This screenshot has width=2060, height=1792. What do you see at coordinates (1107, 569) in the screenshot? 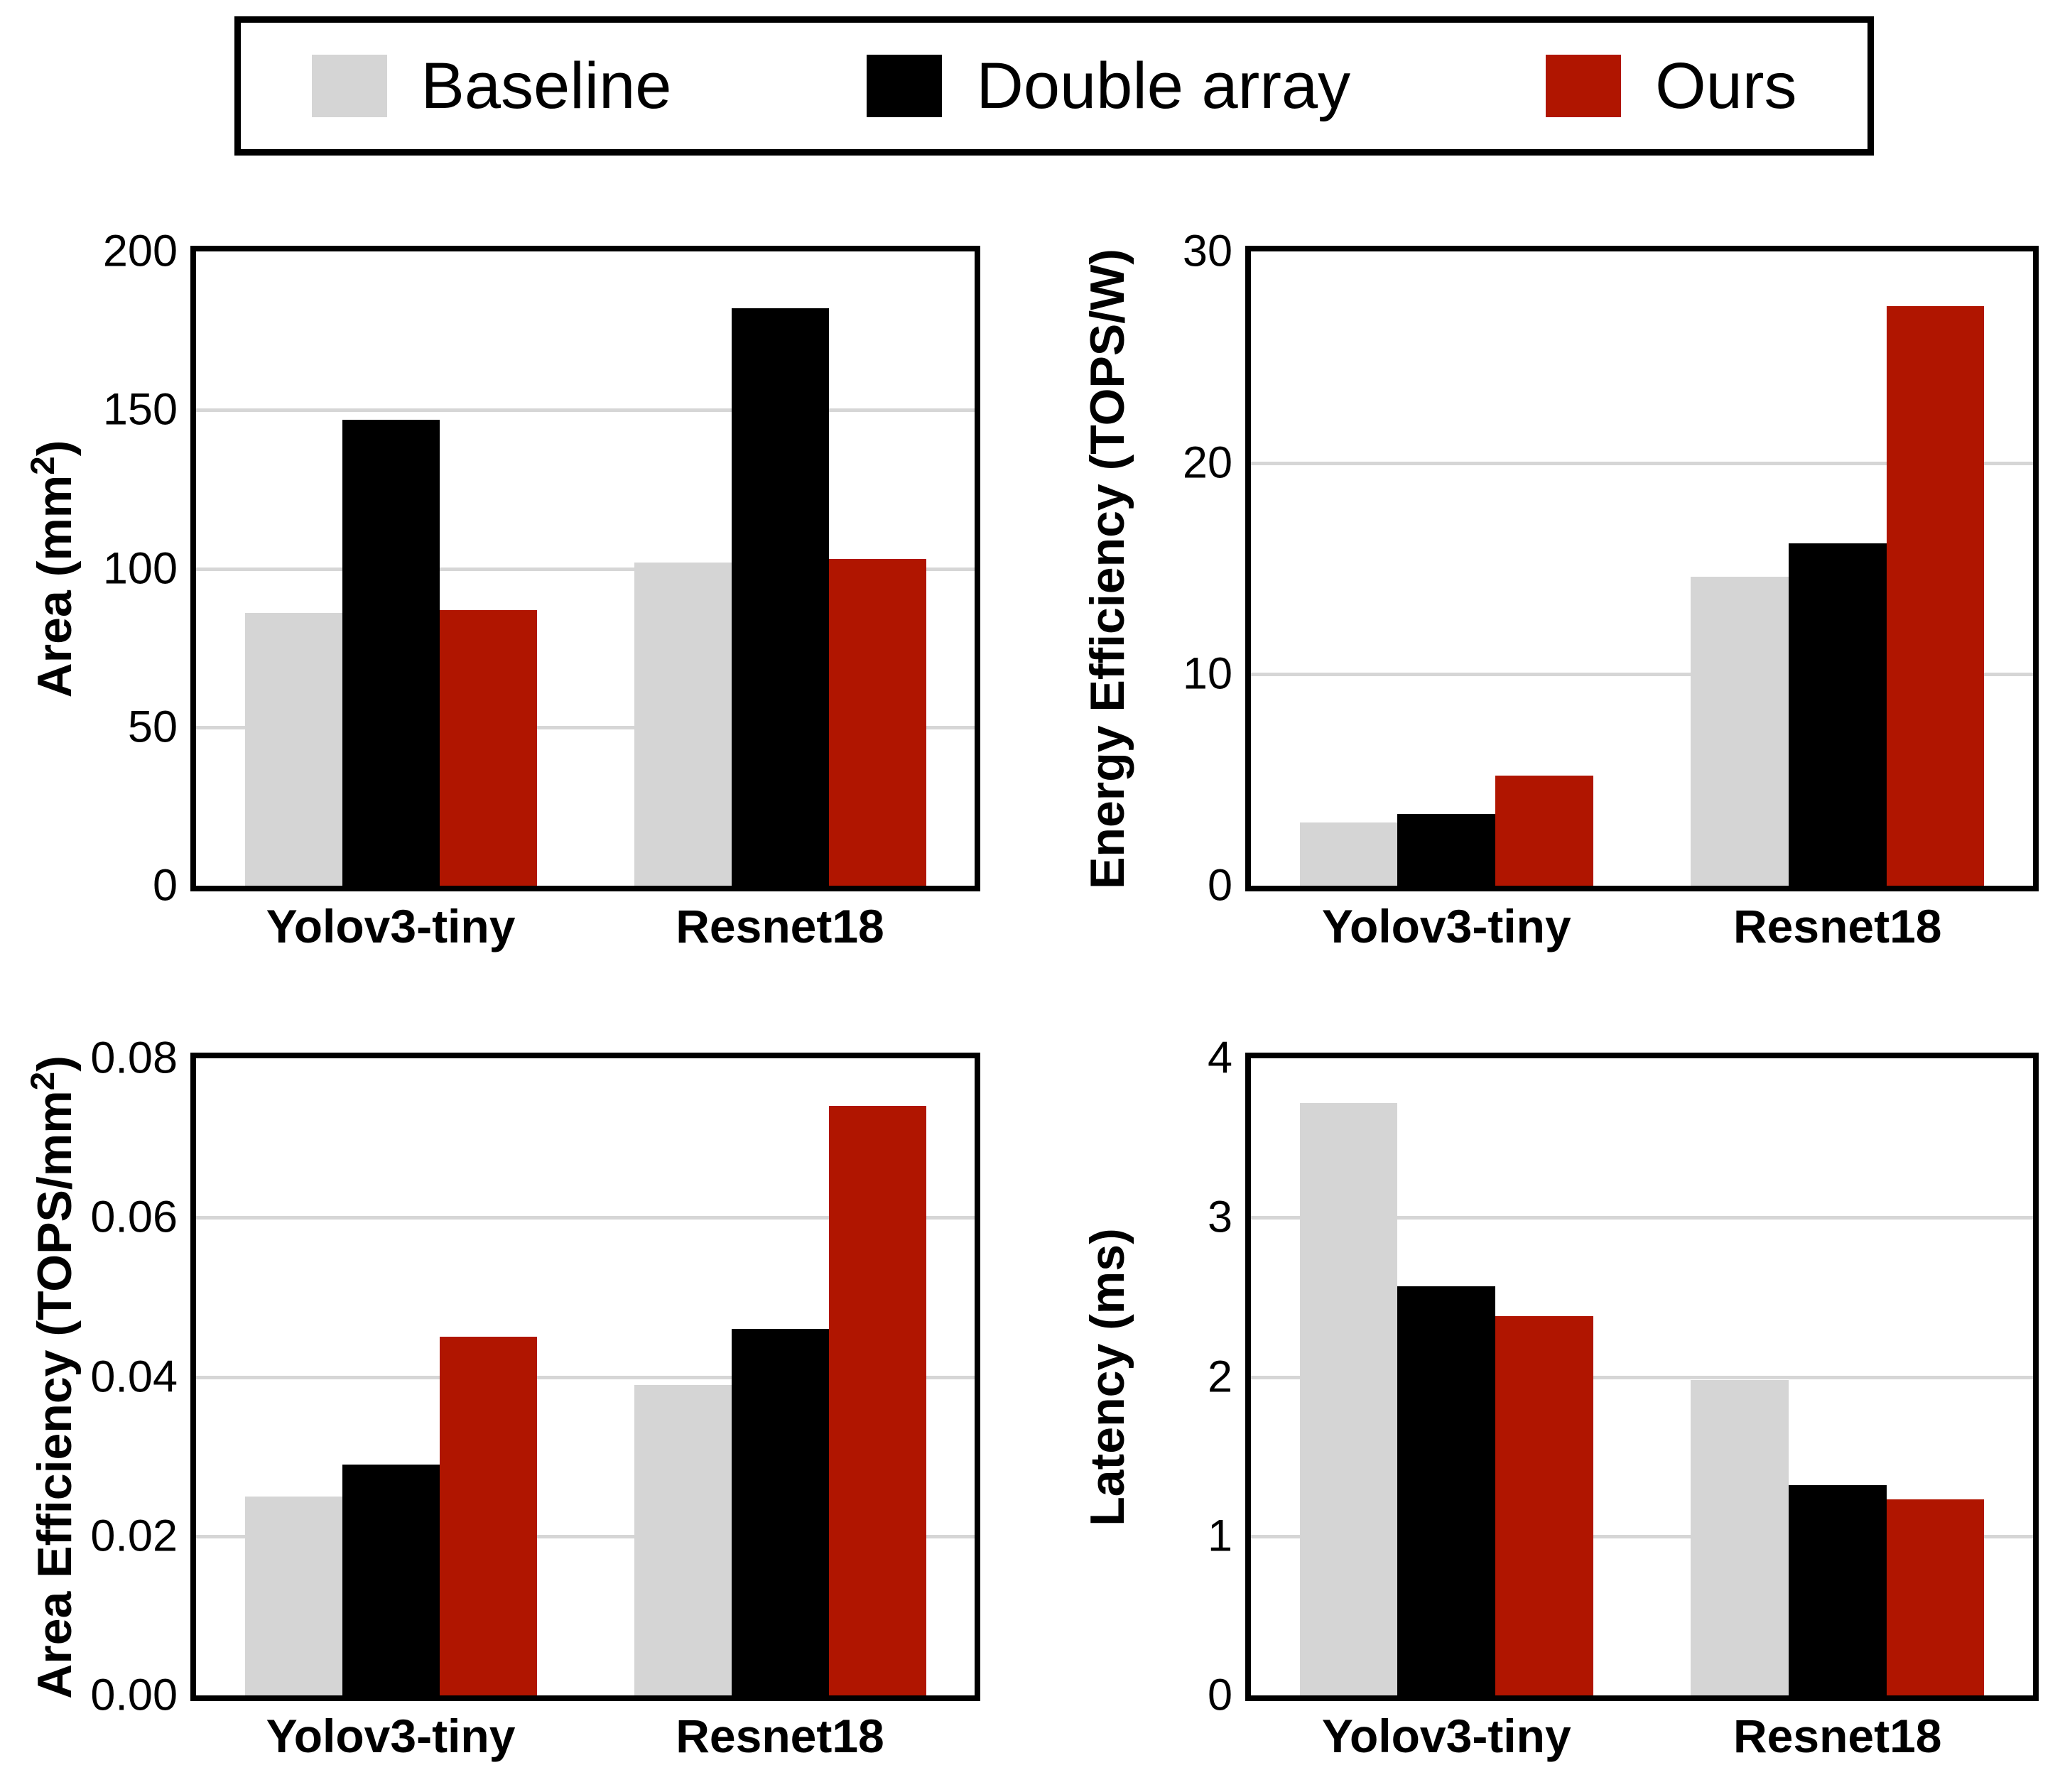
I see `y-axis-title: Energy Efficiency (TOPS/W)` at bounding box center [1107, 569].